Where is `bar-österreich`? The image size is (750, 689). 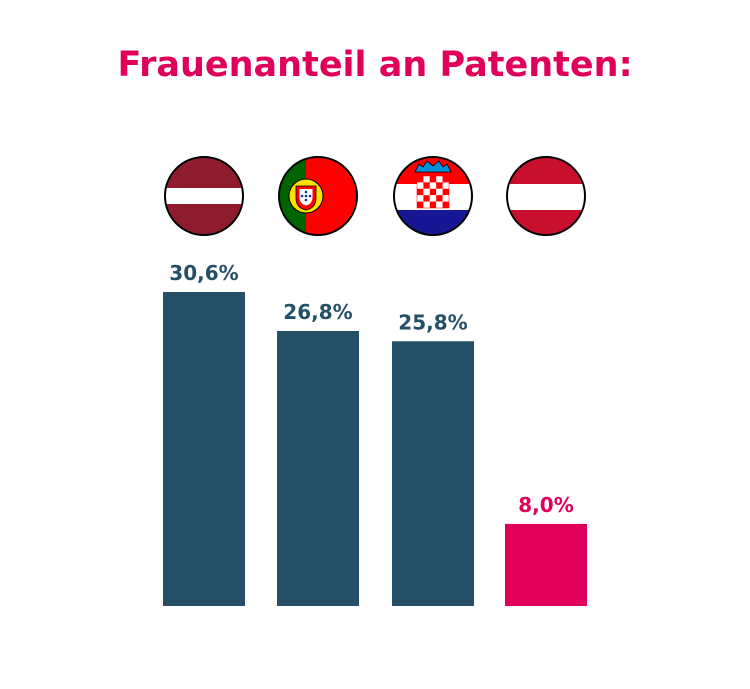 bar-österreich is located at coordinates (546, 565).